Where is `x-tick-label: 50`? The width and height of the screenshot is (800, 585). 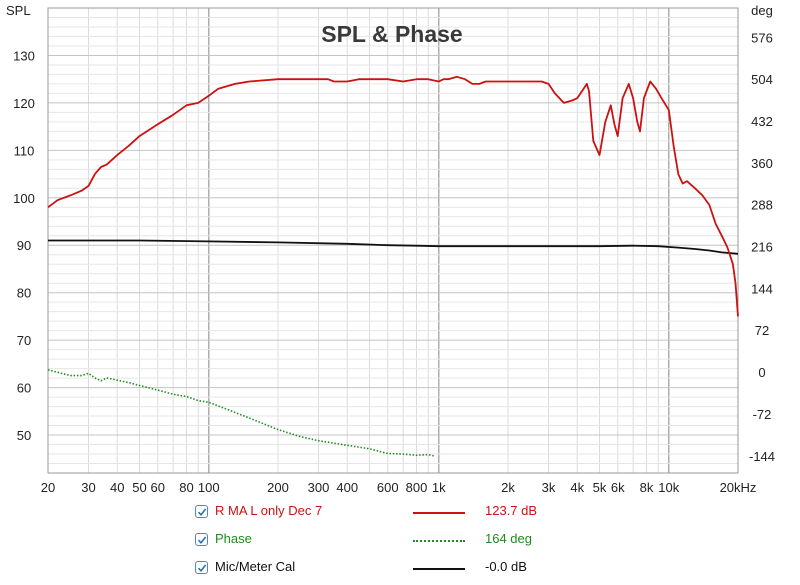 x-tick-label: 50 is located at coordinates (139, 487).